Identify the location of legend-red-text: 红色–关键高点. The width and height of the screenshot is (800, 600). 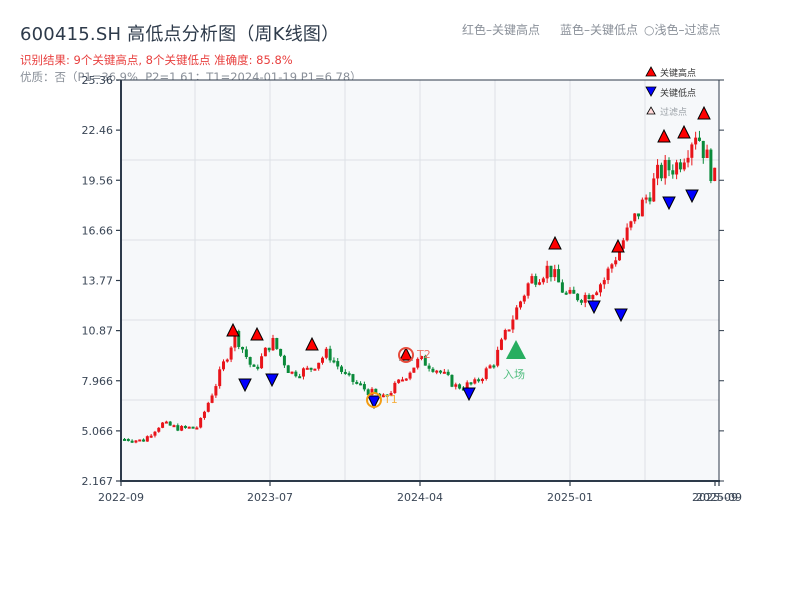
(501, 30).